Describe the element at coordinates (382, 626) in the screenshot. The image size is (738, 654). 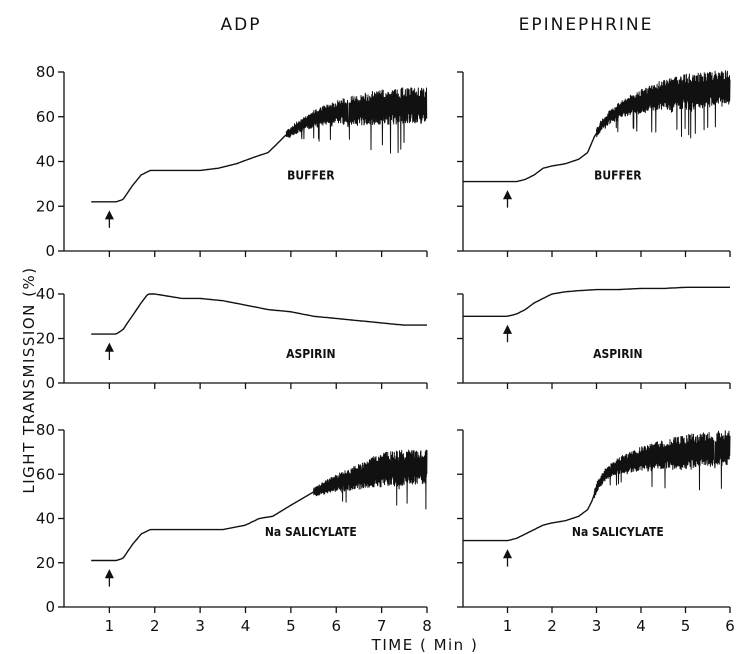
I see `x-tick-label: 7` at that location.